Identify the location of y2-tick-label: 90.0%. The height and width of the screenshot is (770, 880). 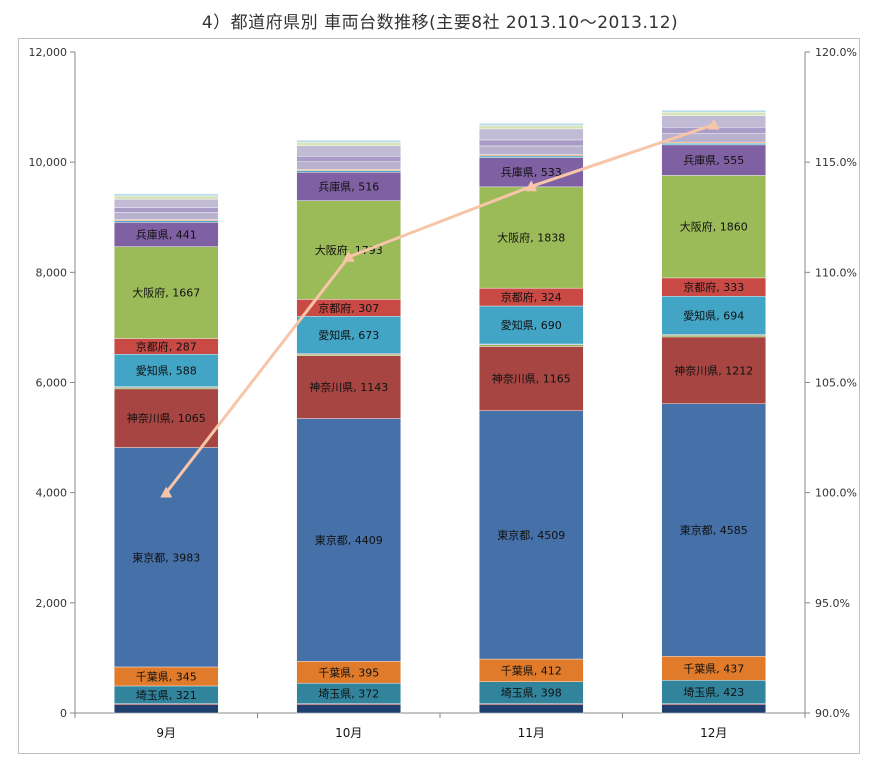
(832, 713).